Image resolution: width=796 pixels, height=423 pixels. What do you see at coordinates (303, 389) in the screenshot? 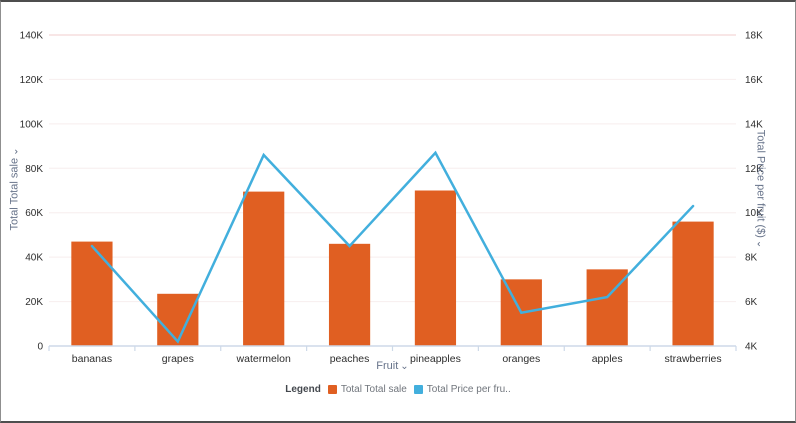
I see `legend-title: Legend` at bounding box center [303, 389].